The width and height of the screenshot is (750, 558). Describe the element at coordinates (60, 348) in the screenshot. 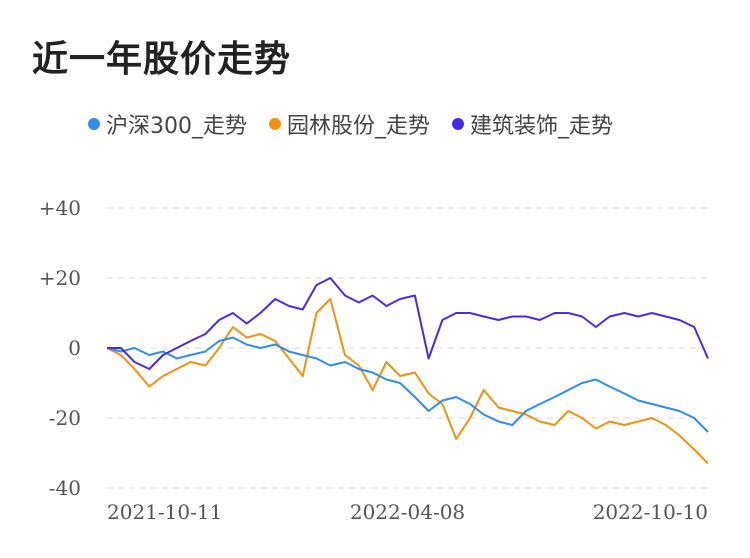

I see `y-axis-ticks: +40 +20 0 -20 -40` at that location.